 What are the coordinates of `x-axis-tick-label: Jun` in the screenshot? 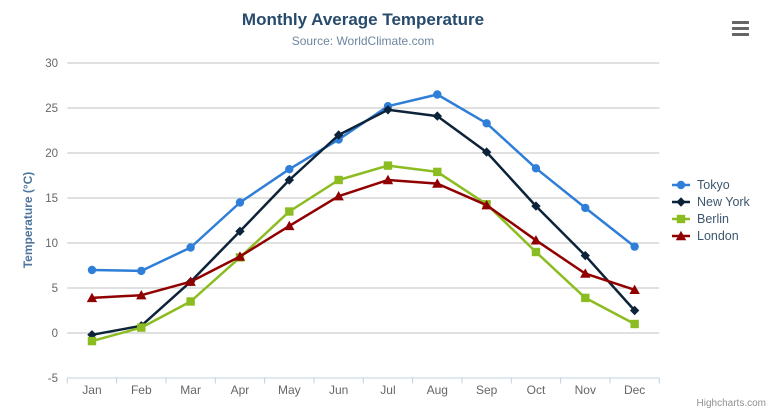 It's located at (338, 390).